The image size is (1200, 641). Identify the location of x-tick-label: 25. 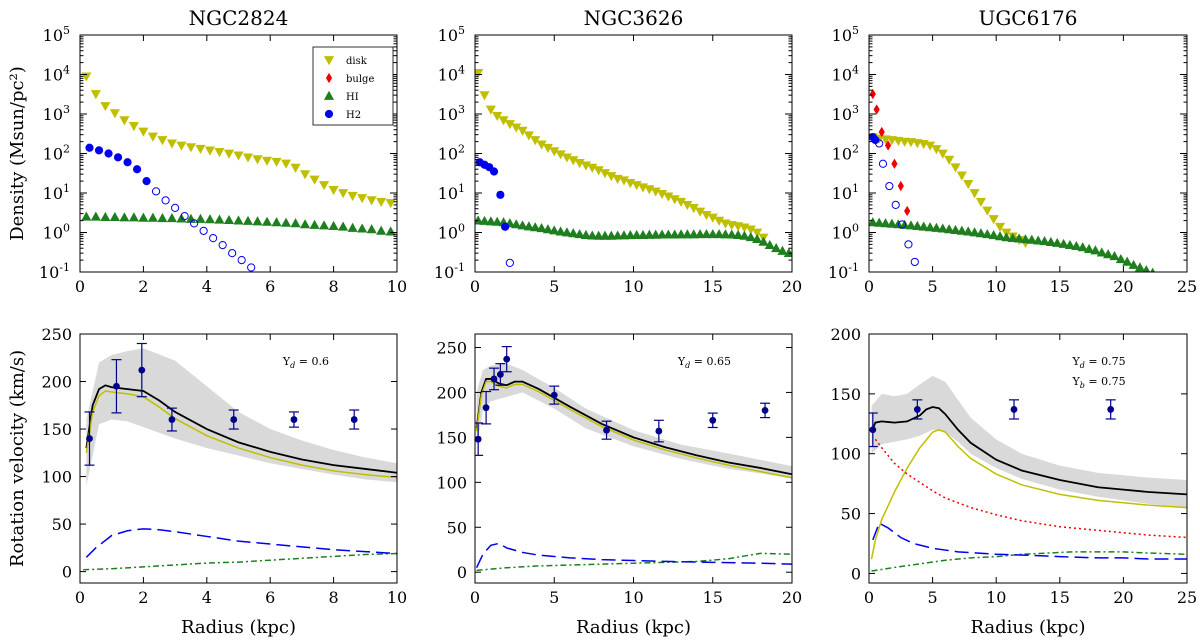
(1187, 597).